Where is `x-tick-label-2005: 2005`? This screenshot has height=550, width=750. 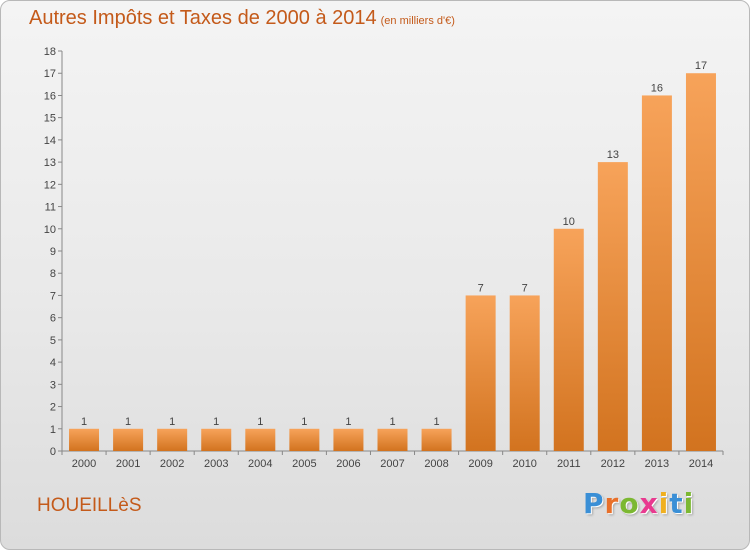 x-tick-label-2005: 2005 is located at coordinates (304, 464).